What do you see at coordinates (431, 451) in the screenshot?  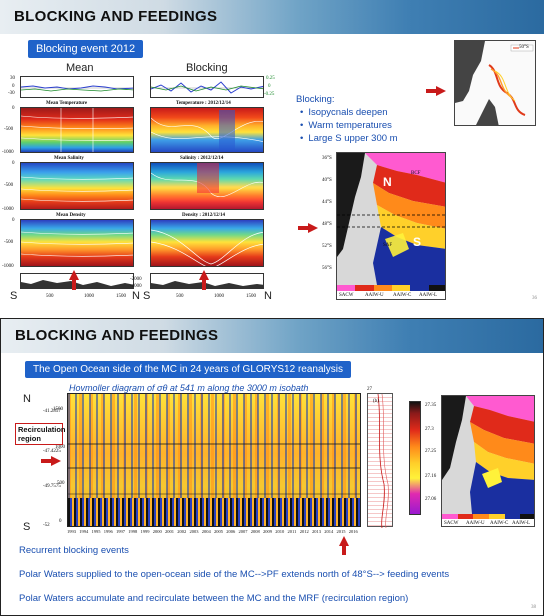 I see `cbar-tick-3: 27.25` at bounding box center [431, 451].